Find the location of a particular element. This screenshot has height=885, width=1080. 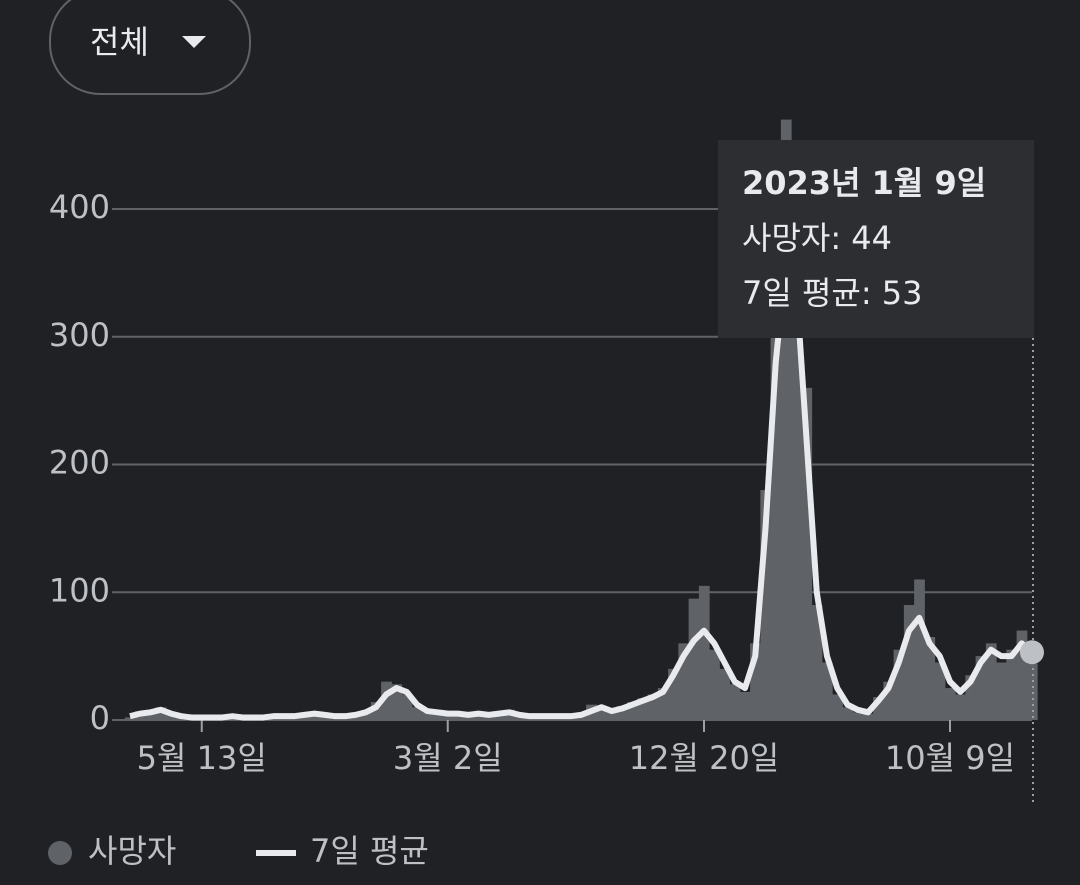

filter-label: 전체 is located at coordinates (119, 42).